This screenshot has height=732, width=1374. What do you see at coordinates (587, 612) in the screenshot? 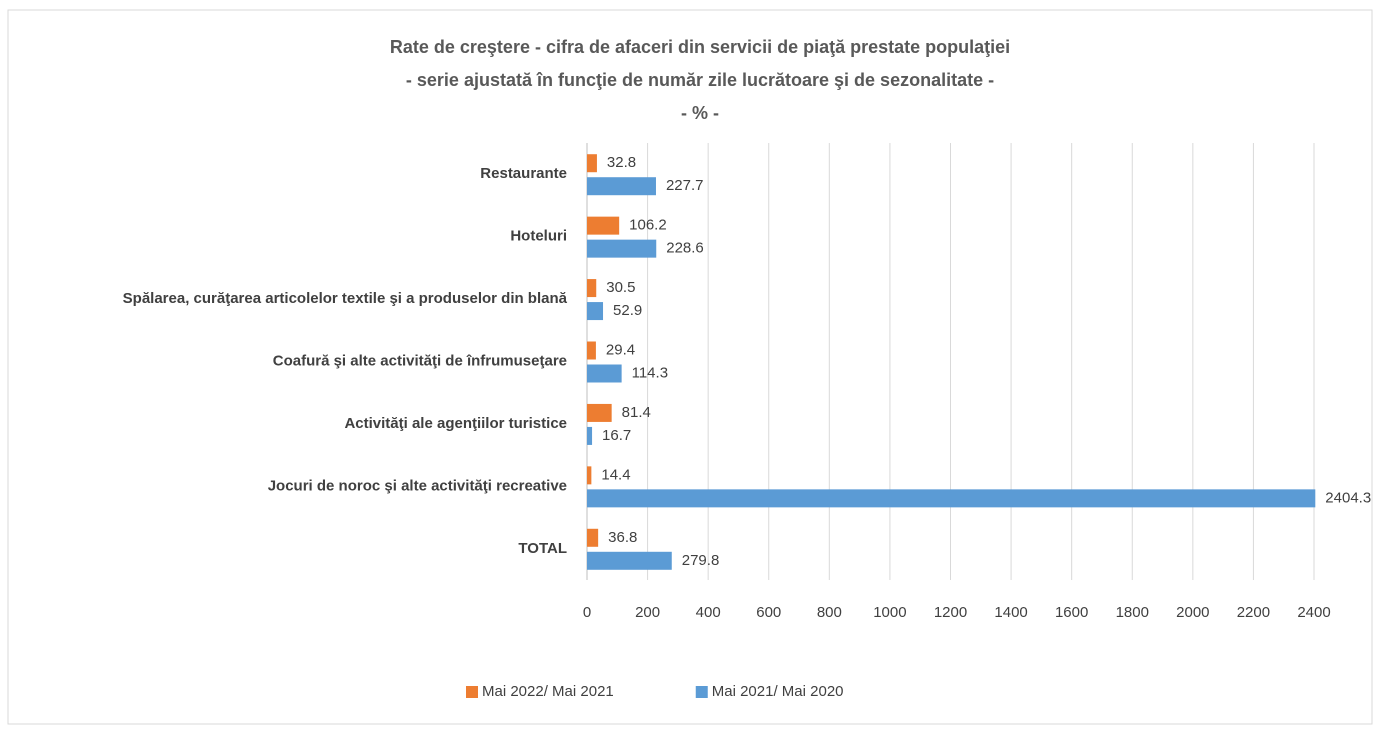
I see `x-tick-label: 0` at bounding box center [587, 612].